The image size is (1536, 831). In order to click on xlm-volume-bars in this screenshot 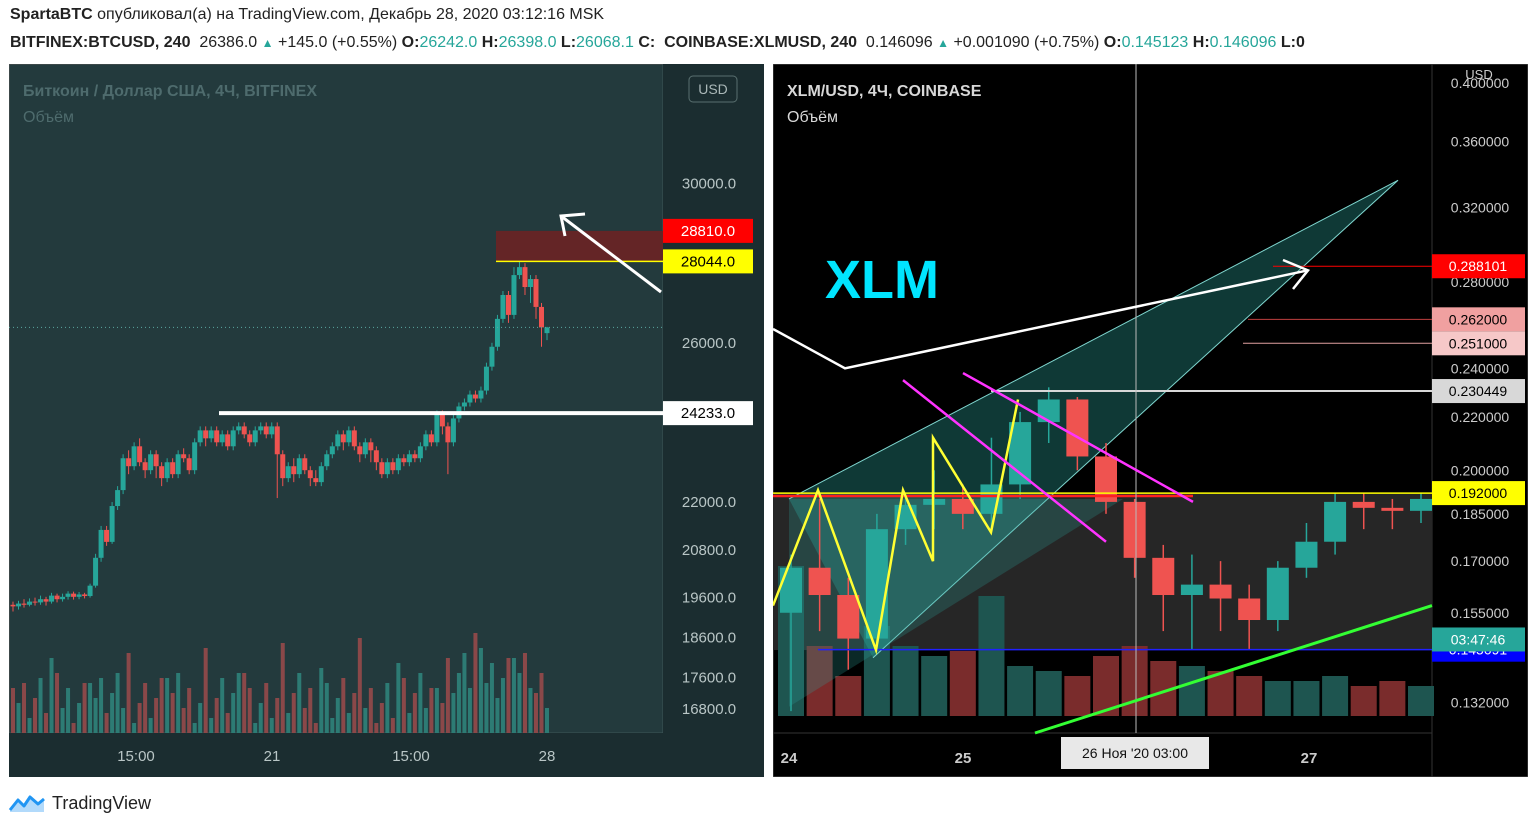, I will do `click(1106, 641)`.